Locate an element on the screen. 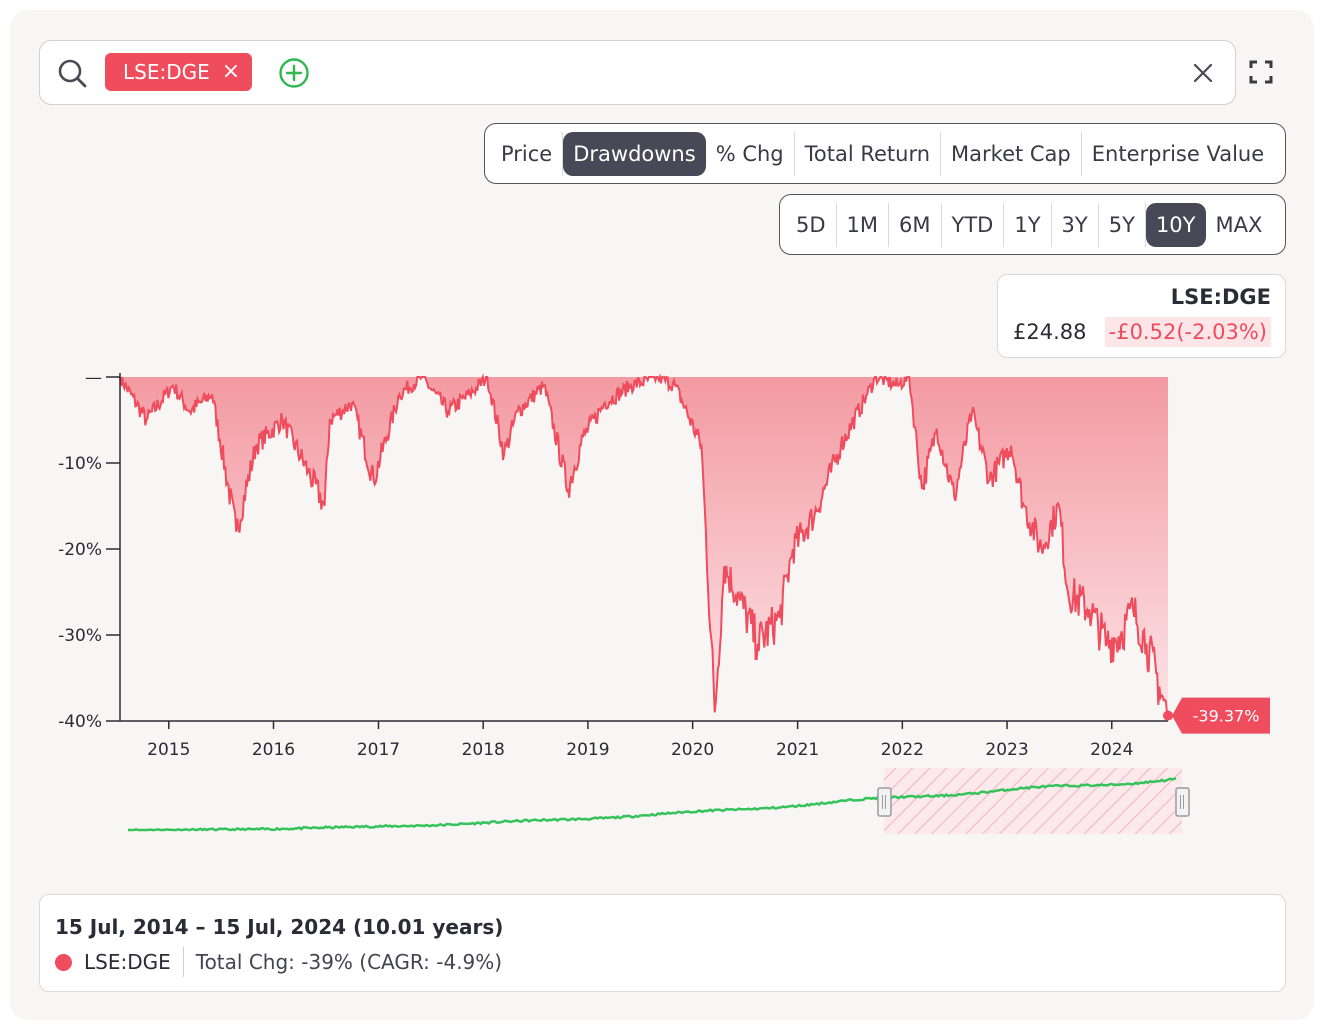 The image size is (1324, 1030). tab-chg: % Chg is located at coordinates (750, 153).